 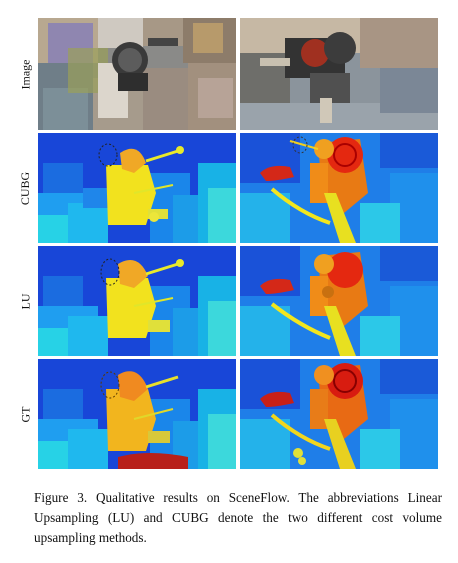 What do you see at coordinates (25, 301) in the screenshot?
I see `row-label-lu: LU` at bounding box center [25, 301].